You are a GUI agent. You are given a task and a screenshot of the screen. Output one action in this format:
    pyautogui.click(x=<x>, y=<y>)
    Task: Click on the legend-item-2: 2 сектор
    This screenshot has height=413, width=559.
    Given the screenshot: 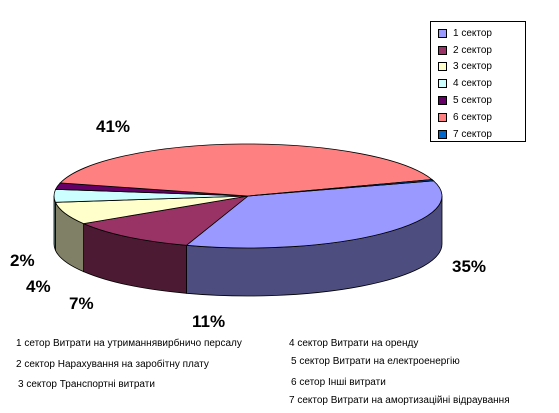 What is the action you would take?
    pyautogui.click(x=481, y=50)
    